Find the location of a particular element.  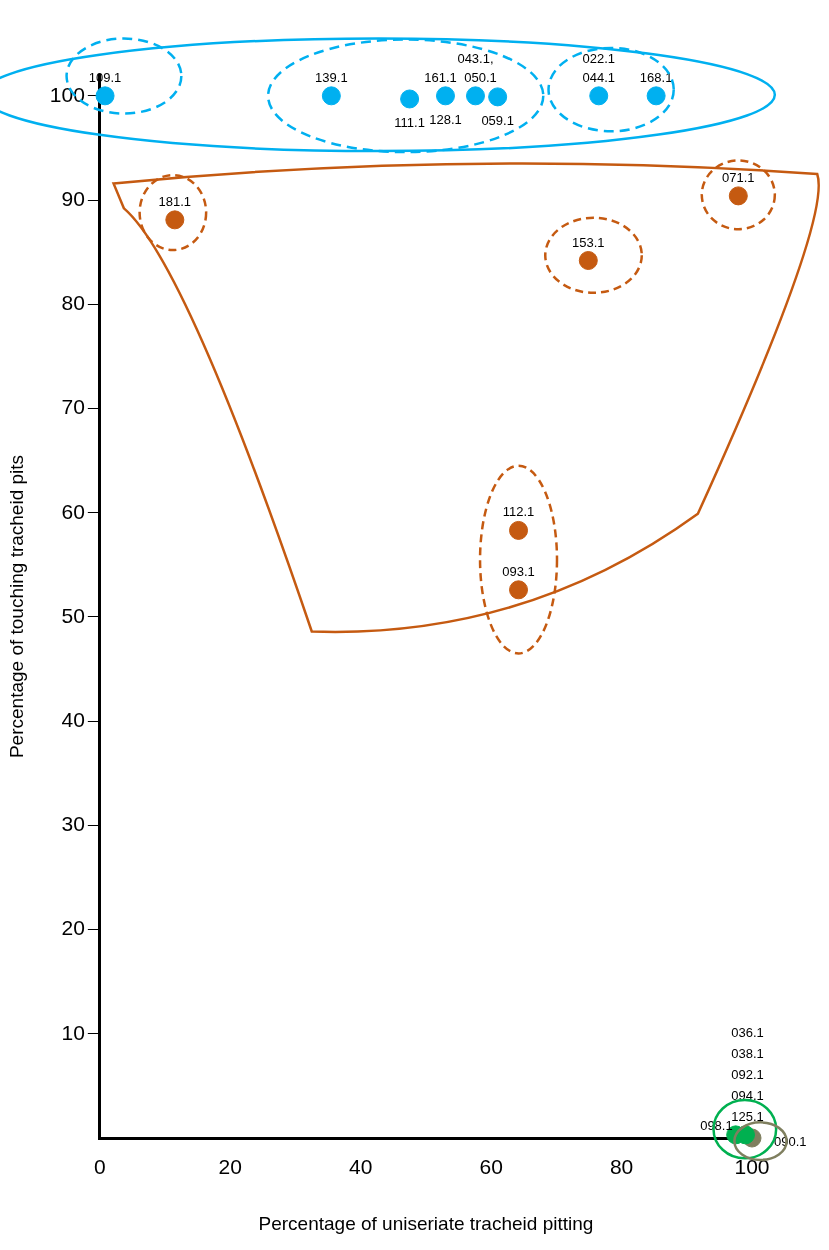

annotation: 181.1 is located at coordinates (175, 201).